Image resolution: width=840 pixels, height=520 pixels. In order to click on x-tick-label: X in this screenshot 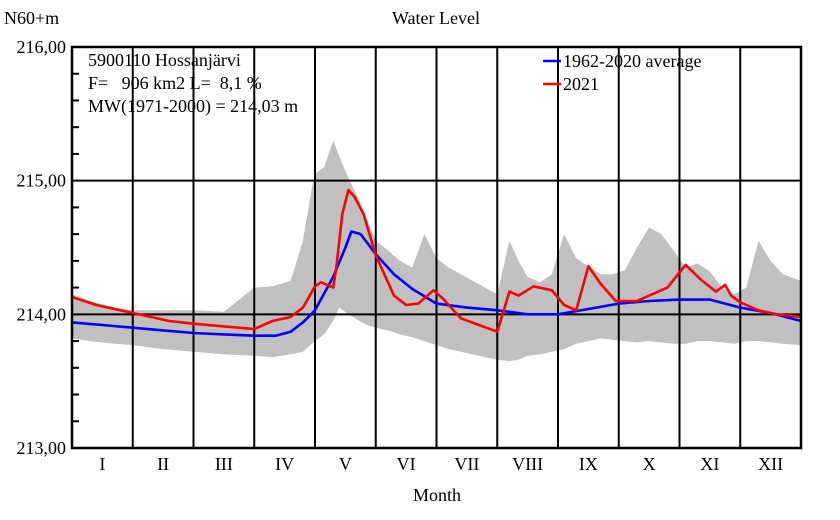, I will do `click(649, 464)`.